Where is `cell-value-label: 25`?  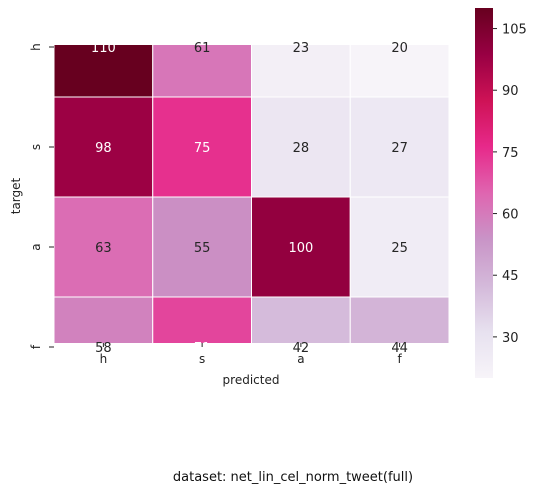 cell-value-label: 25 is located at coordinates (399, 248).